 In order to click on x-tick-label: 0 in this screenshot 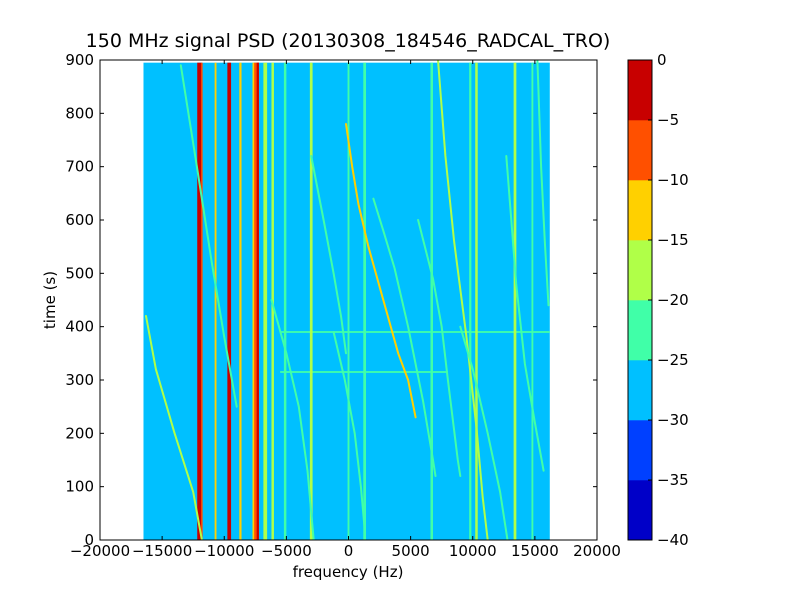, I will do `click(349, 551)`.